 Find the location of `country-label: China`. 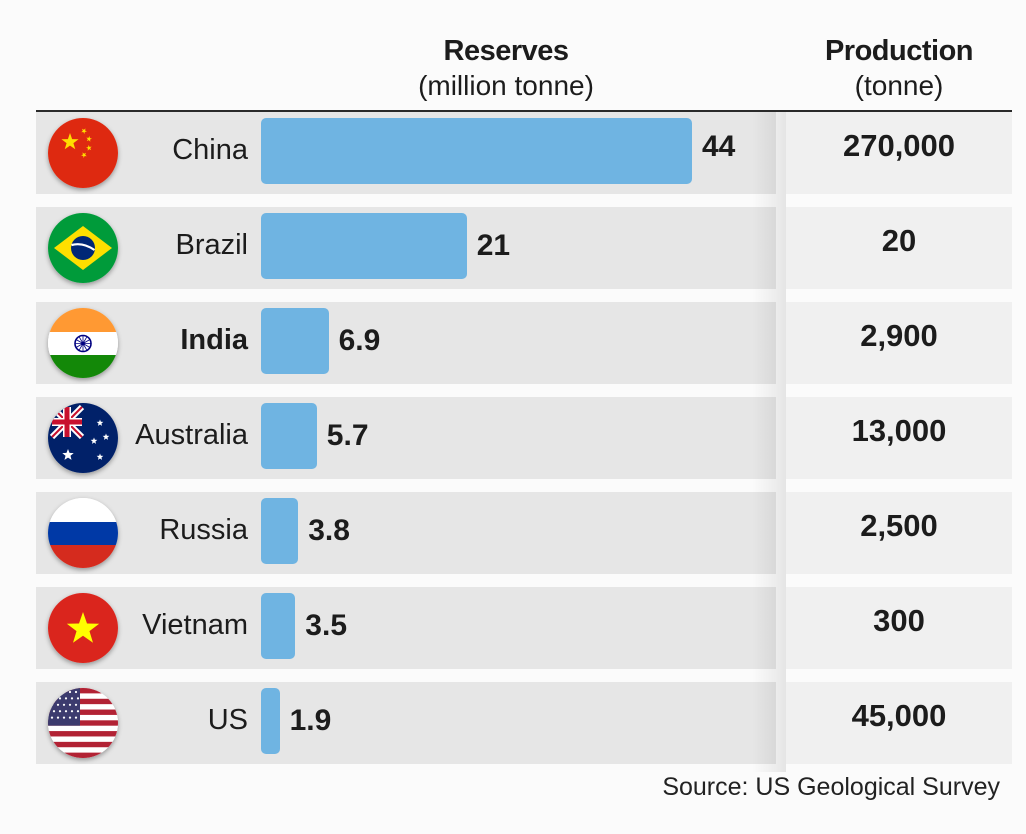

country-label: China is located at coordinates (210, 150).